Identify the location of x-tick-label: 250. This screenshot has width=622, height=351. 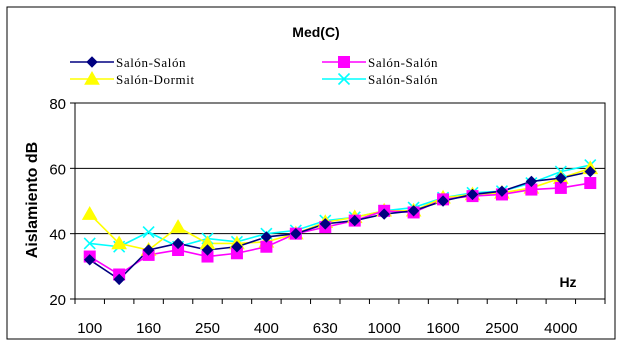
(207, 328).